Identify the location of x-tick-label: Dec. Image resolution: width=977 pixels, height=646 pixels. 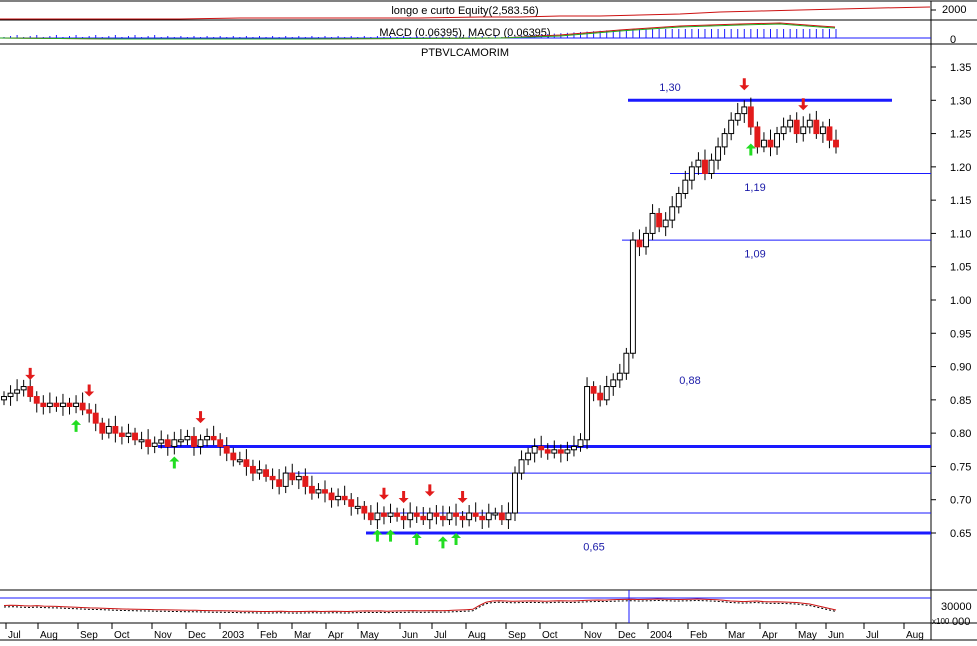
(197, 635).